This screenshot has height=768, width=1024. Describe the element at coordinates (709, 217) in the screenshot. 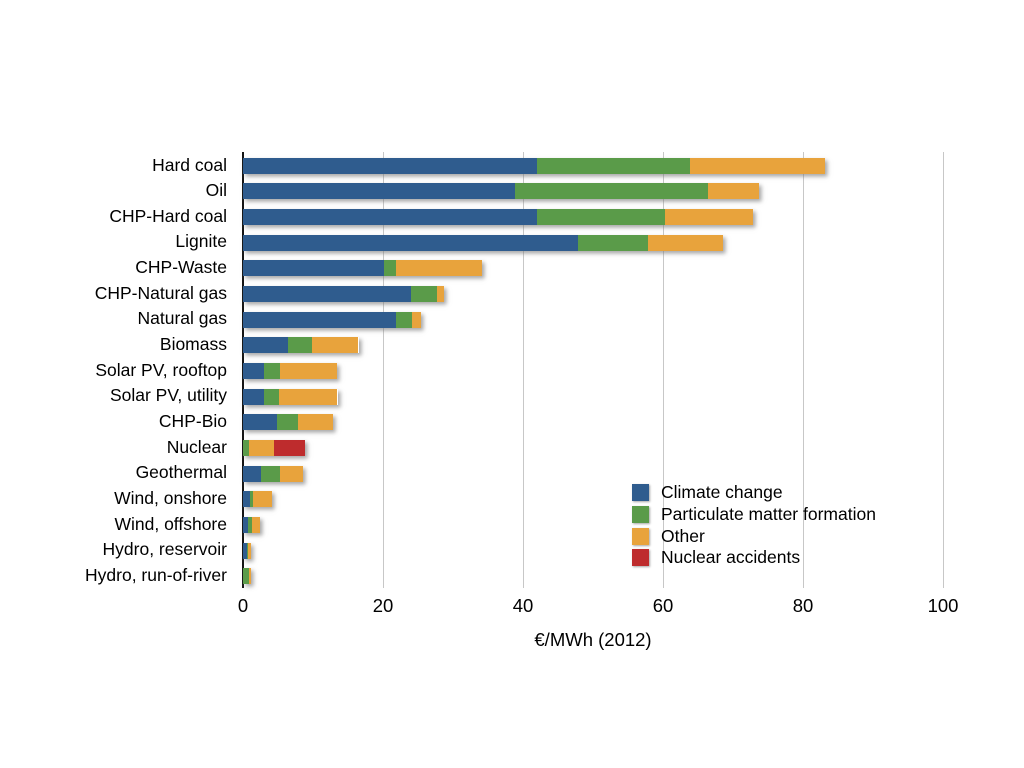

I see `bar-segment-chp-hard-coal--other` at that location.